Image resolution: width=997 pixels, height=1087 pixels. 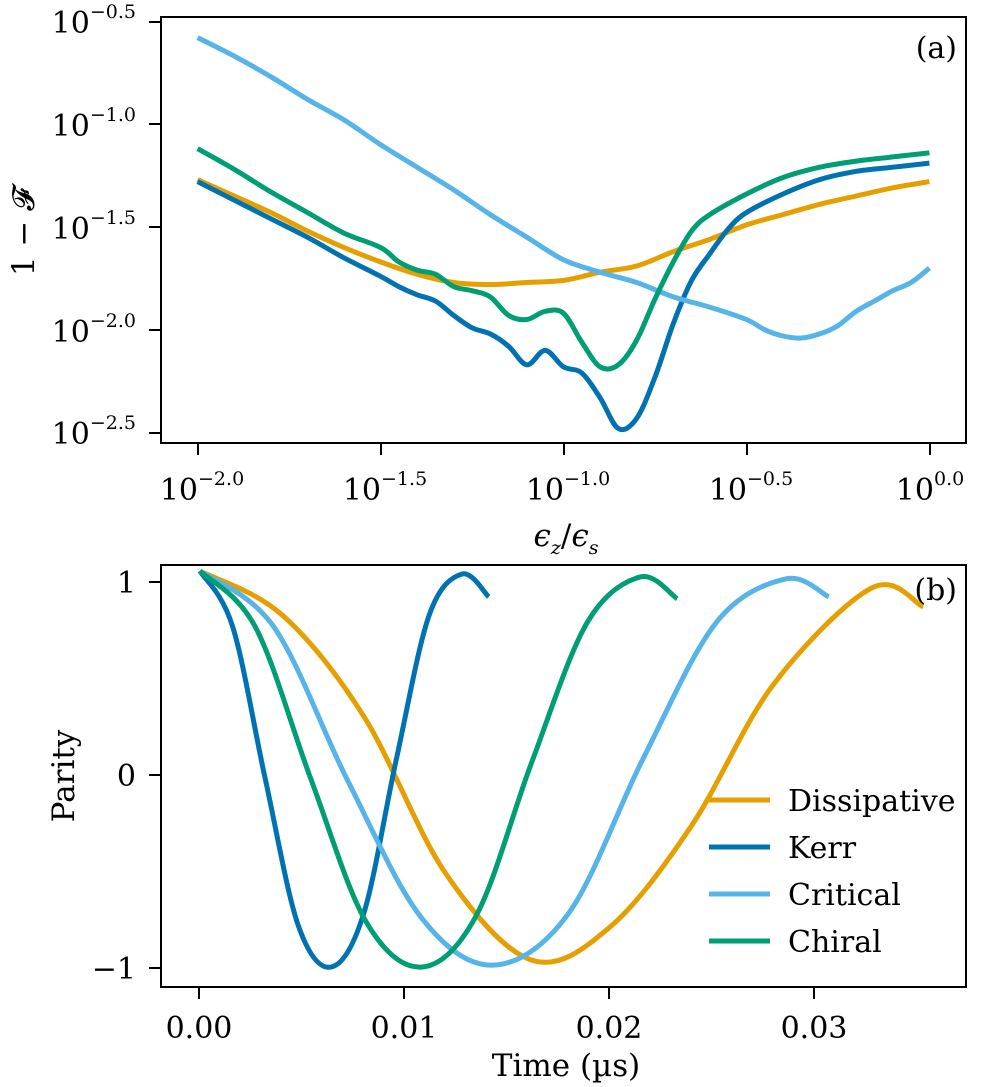 I want to click on series-line-dissipative, so click(x=563, y=232).